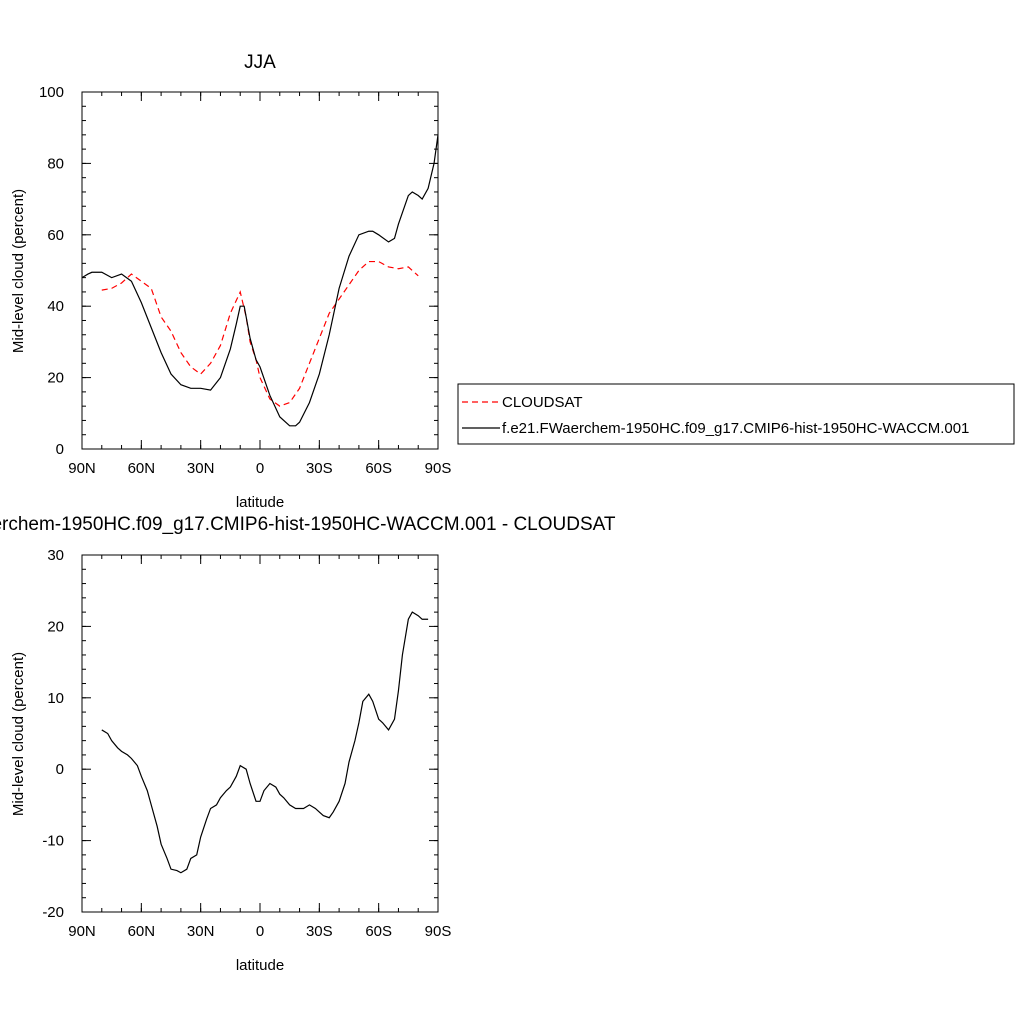  I want to click on bottom-y-tick-label: 30, so click(55, 555).